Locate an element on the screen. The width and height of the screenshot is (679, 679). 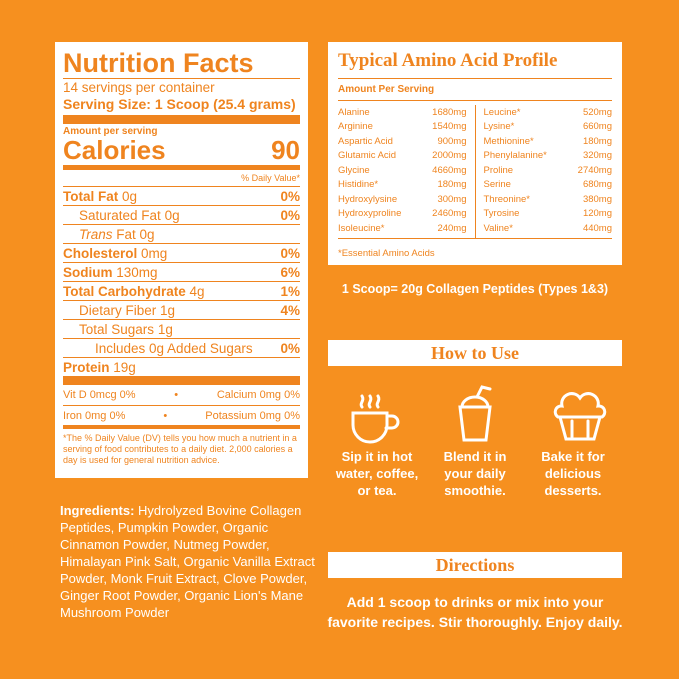
nutrient: Saturated Fat is located at coordinates (120, 215).